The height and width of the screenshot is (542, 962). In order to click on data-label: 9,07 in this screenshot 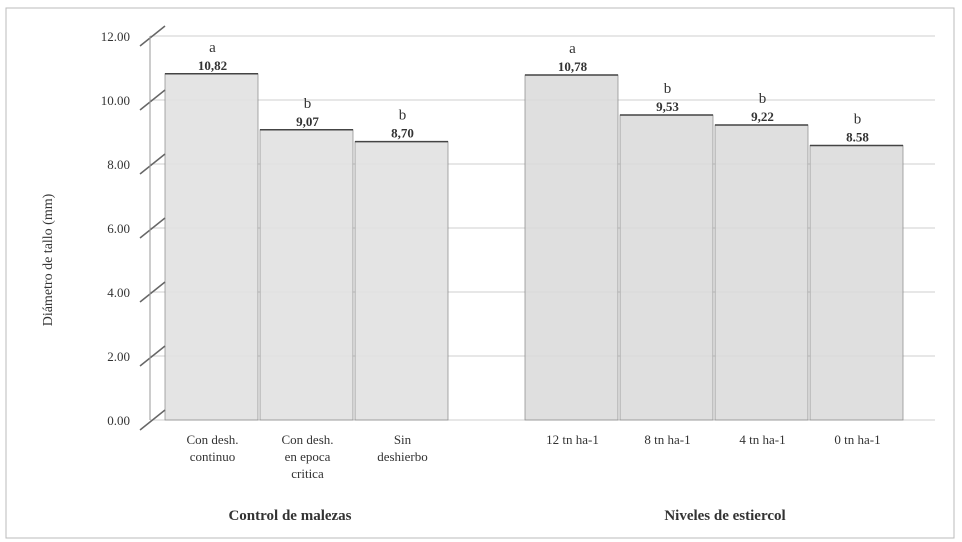, I will do `click(307, 121)`.